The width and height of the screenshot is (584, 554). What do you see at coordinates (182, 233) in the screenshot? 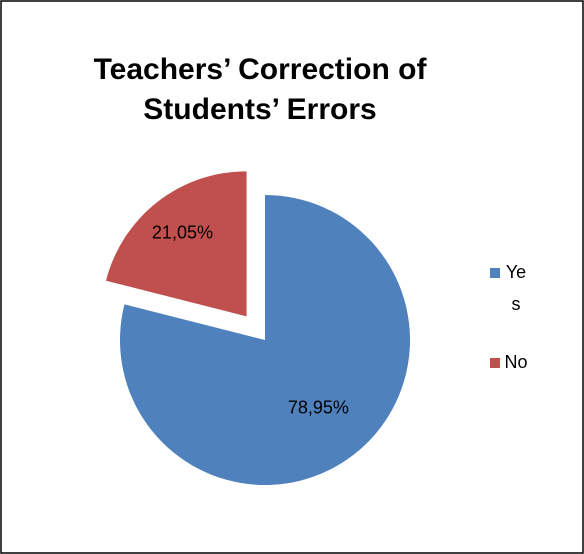
I see `data-label: 21,05%` at bounding box center [182, 233].